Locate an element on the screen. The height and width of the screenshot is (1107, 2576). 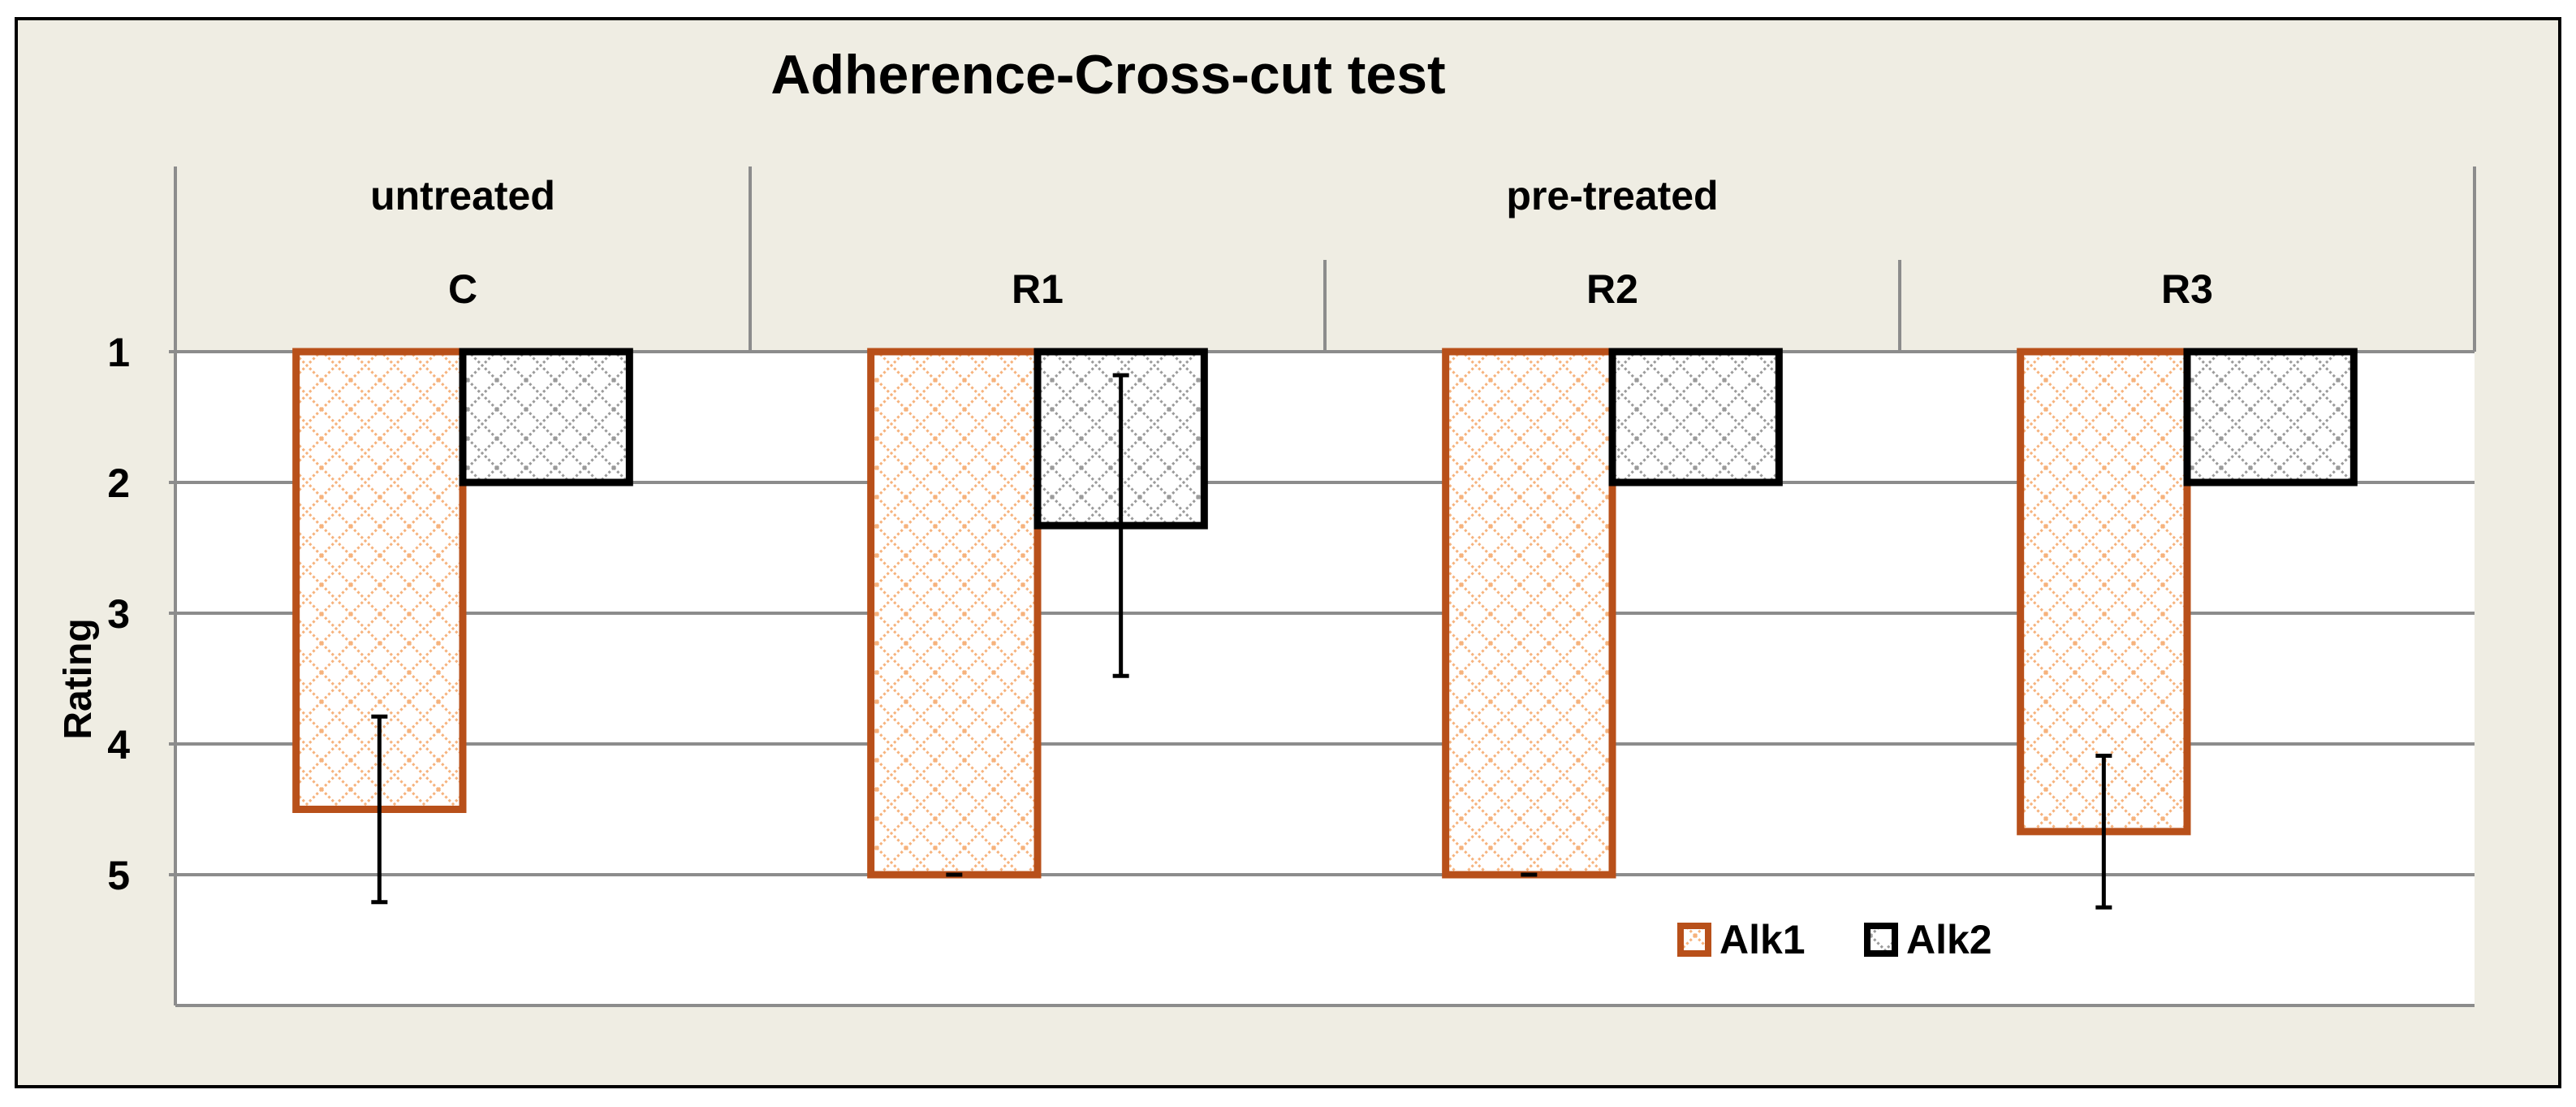
group-label: pre-treated is located at coordinates (1612, 195).